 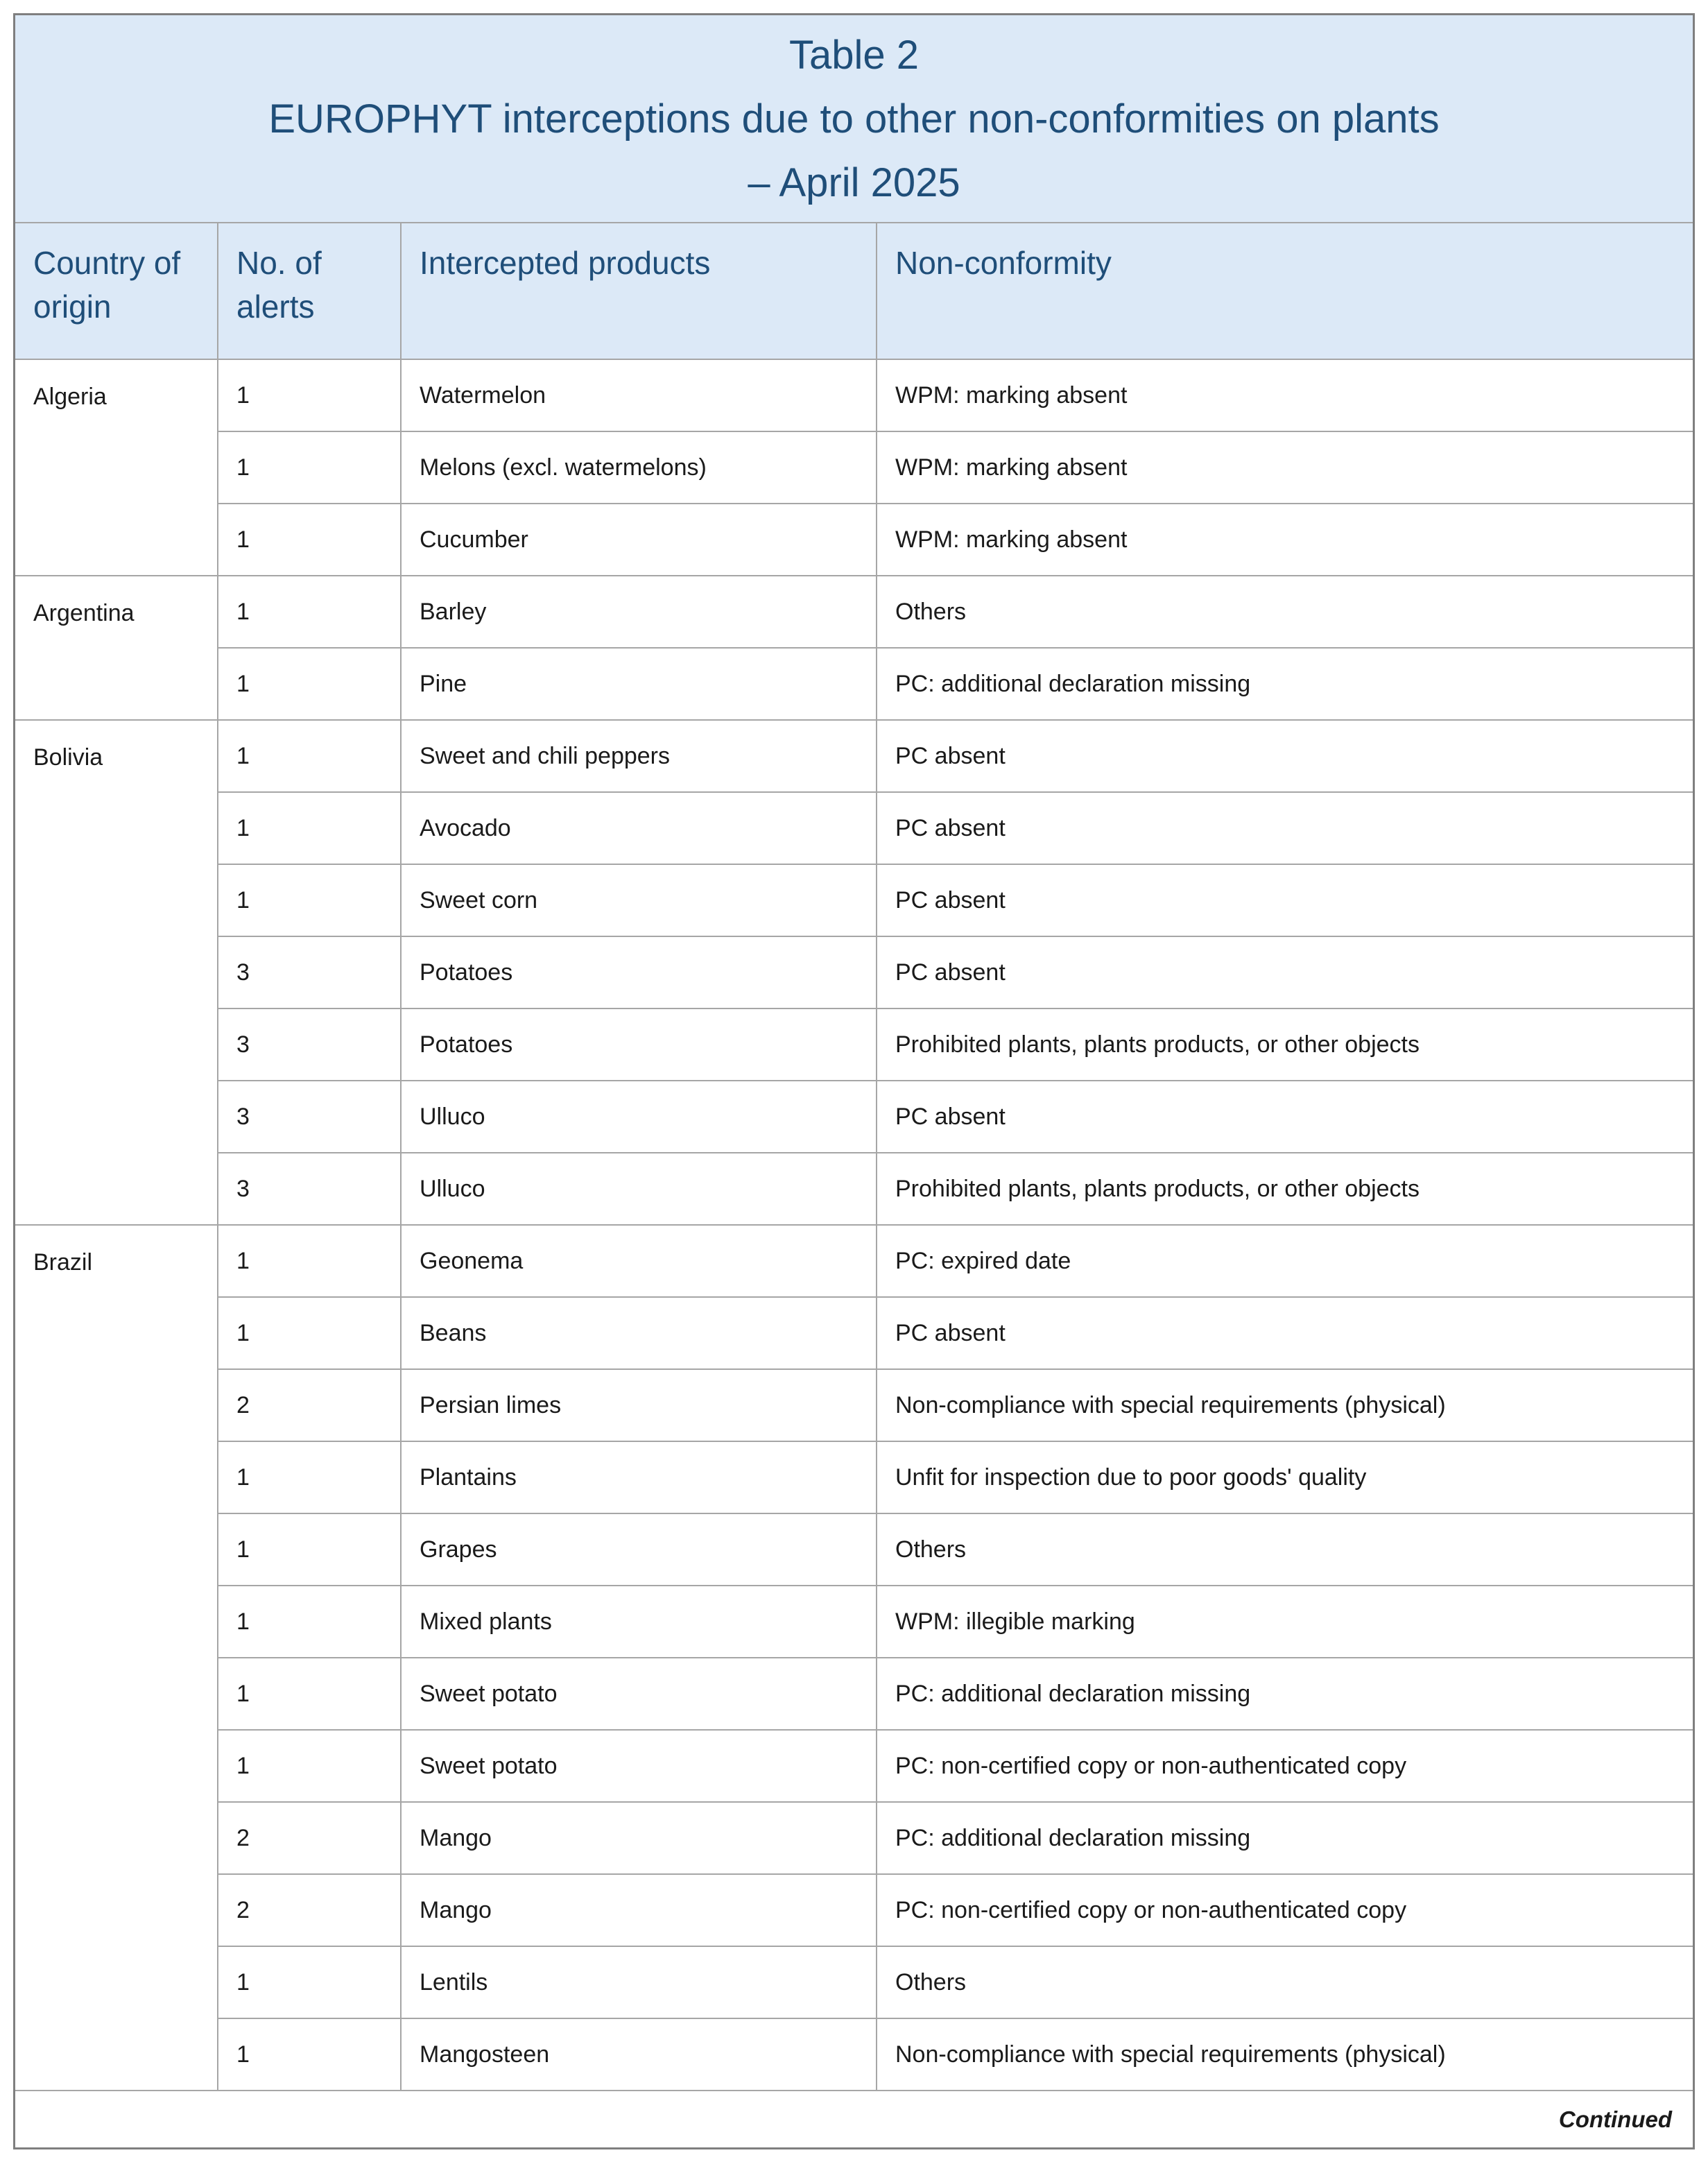 What do you see at coordinates (638, 756) in the screenshot?
I see `product-cell: Sweet and chili peppers` at bounding box center [638, 756].